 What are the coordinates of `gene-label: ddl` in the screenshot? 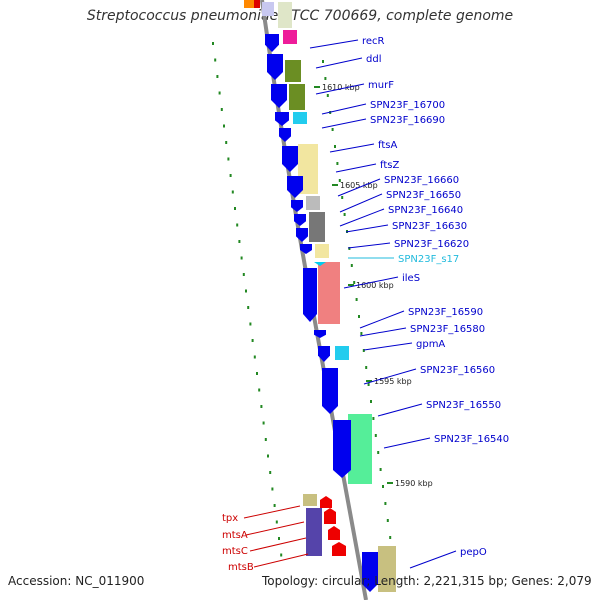 It's located at (373, 59).